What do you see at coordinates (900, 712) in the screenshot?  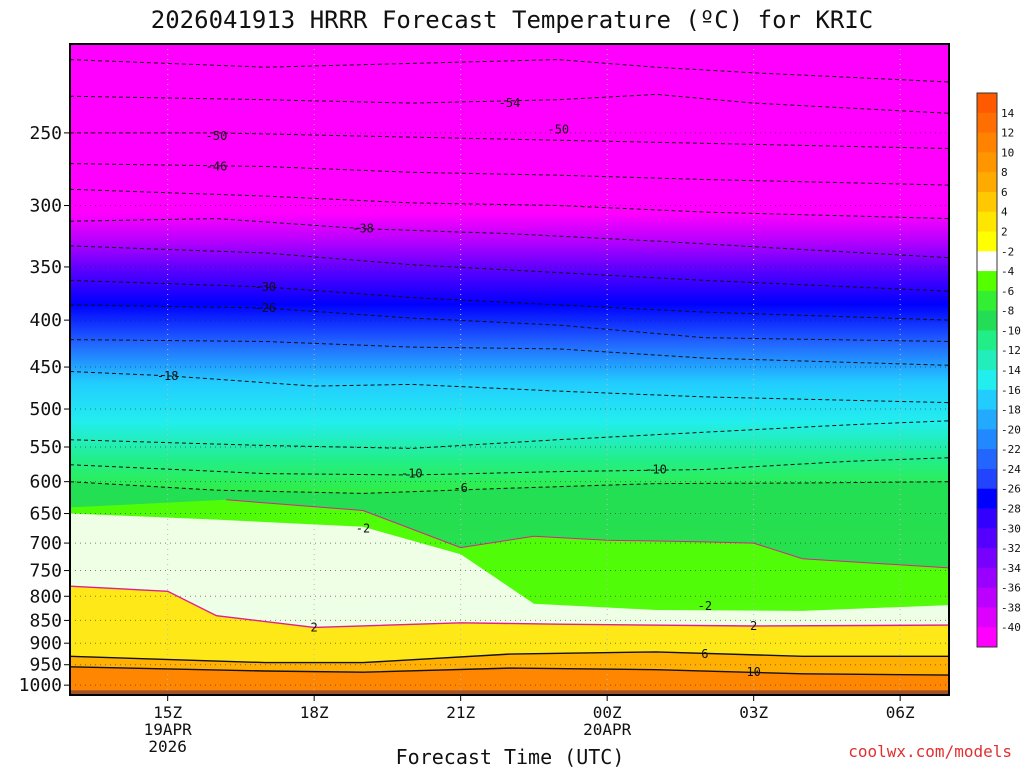 I see `x-tick-label: 06Z` at bounding box center [900, 712].